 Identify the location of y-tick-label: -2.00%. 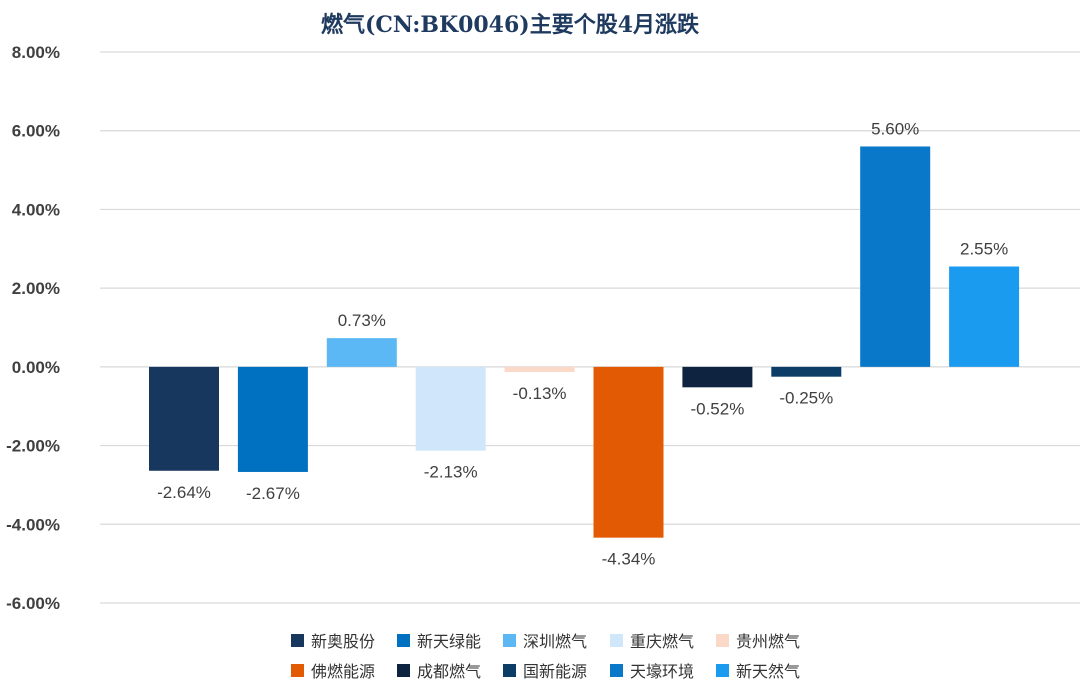
(33, 446).